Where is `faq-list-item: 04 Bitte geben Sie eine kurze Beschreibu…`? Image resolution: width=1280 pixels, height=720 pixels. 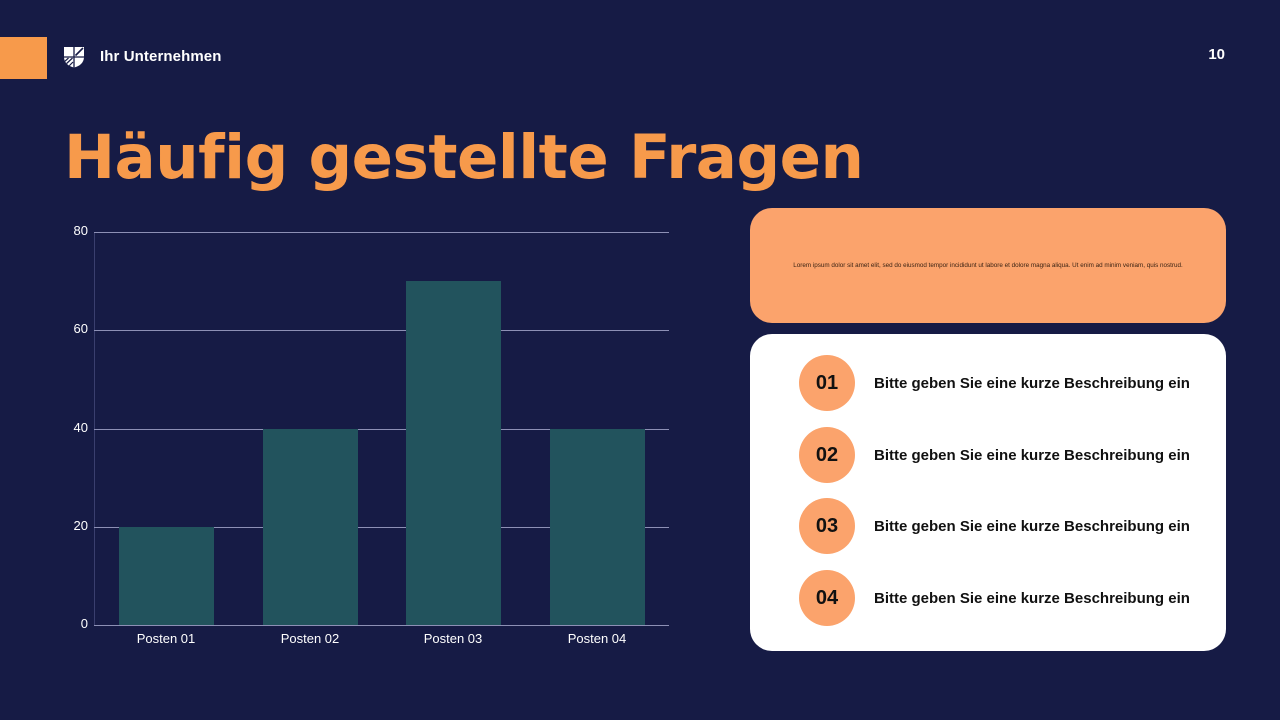
faq-list-item: 04 Bitte geben Sie eine kurze Beschreibu… is located at coordinates (994, 598).